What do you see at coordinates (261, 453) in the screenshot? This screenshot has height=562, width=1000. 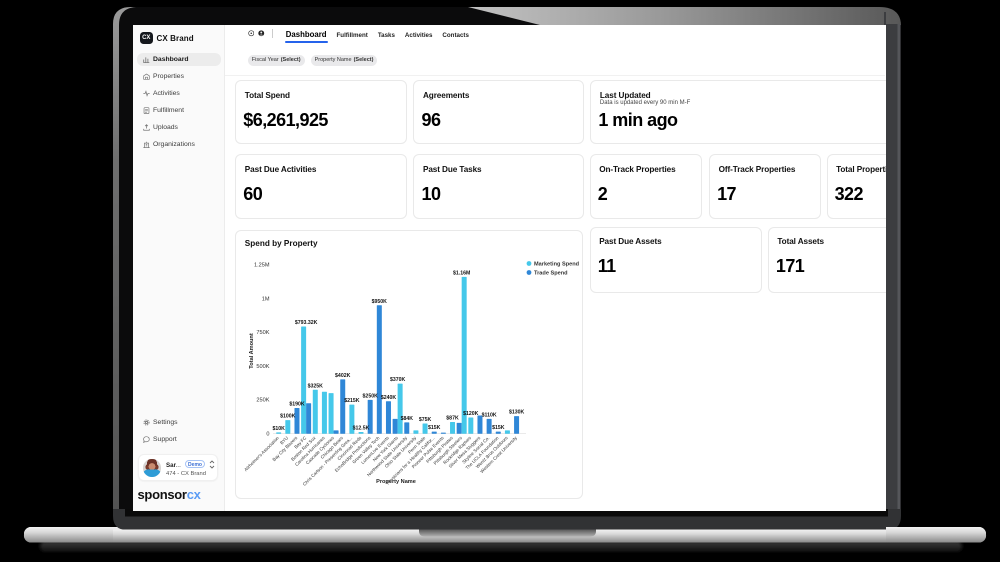 I see `svg-text: Alzheimer's Association` at bounding box center [261, 453].